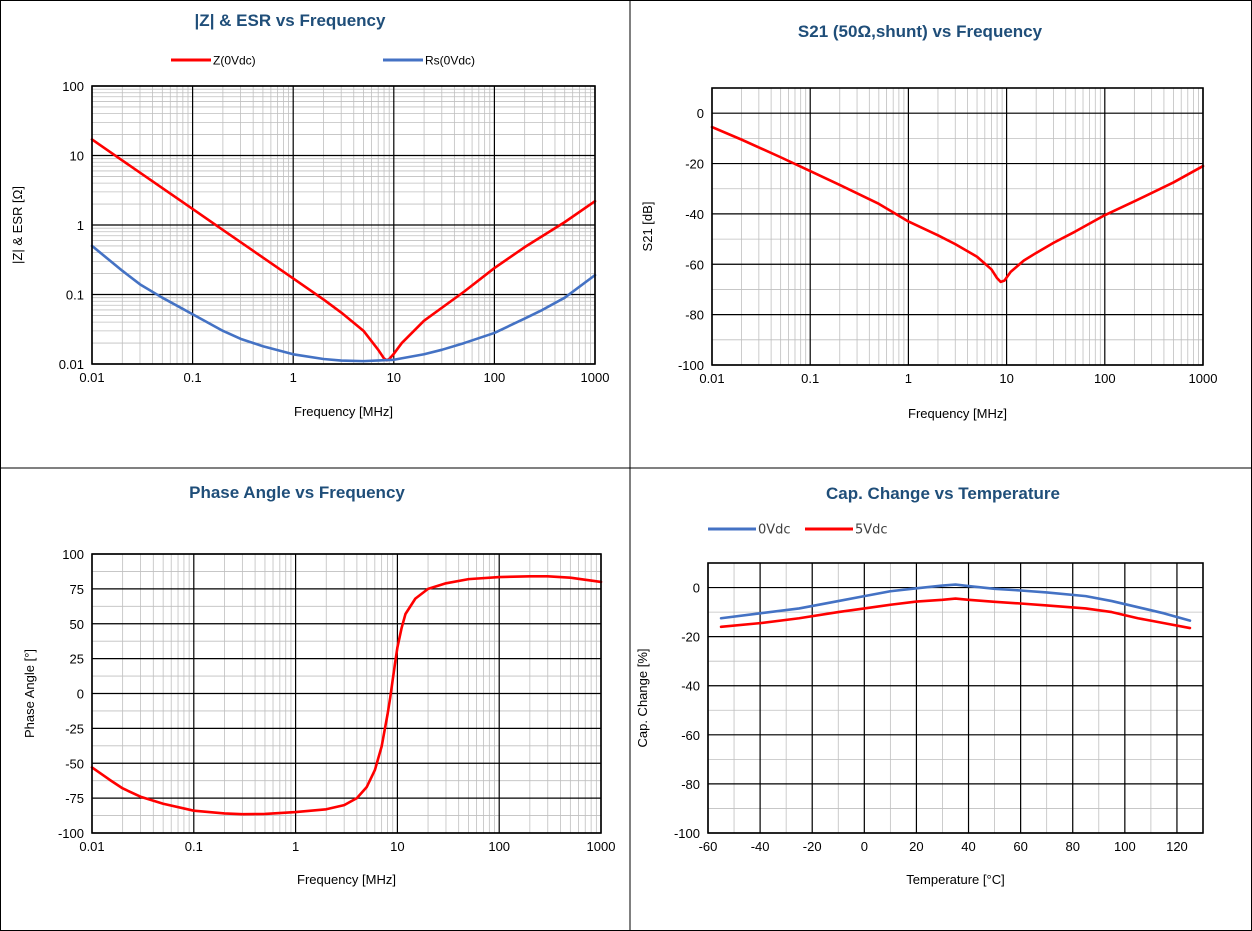  I want to click on legend-label: Rs(0Vdc), so click(450, 61).